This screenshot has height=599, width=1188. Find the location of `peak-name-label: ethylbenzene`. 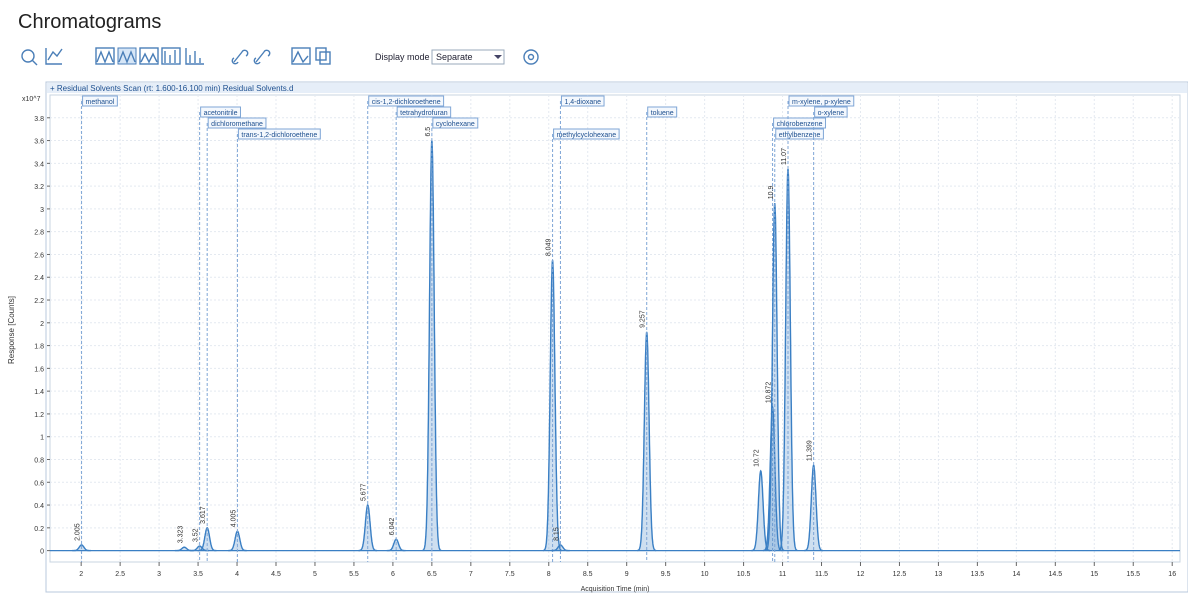

peak-name-label: ethylbenzene is located at coordinates (800, 135).